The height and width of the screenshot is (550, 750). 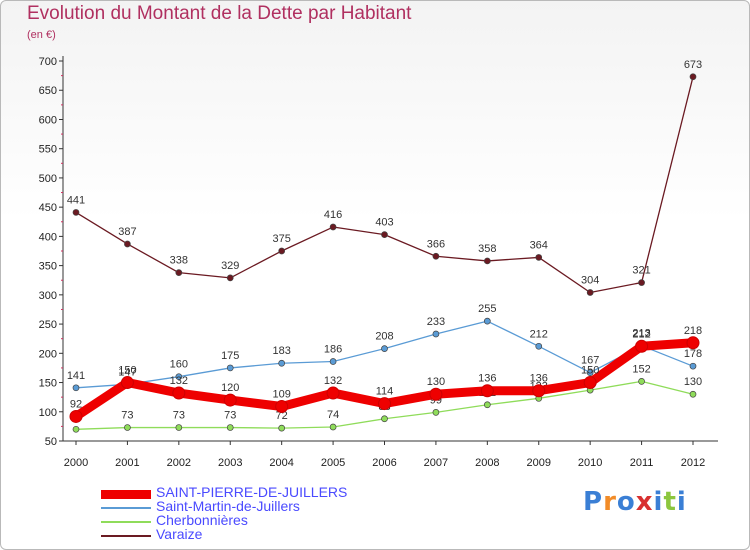 I want to click on proxiti-logo: Proxiti, so click(x=635, y=502).